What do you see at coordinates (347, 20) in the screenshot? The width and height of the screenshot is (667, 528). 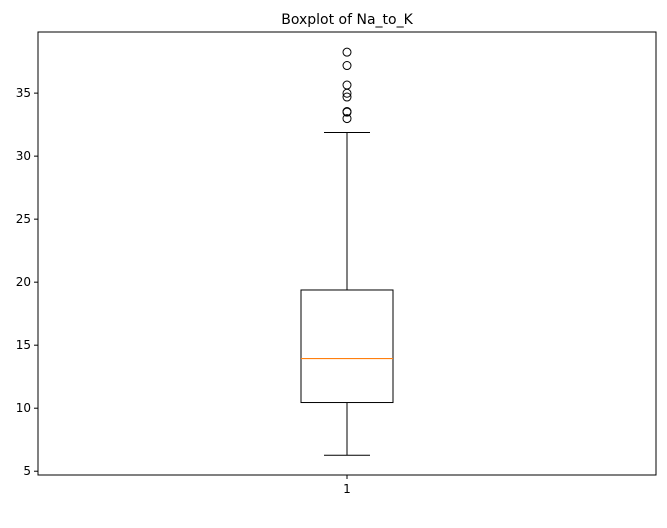 I see `chart-title: Boxplot of Na_to_K` at bounding box center [347, 20].